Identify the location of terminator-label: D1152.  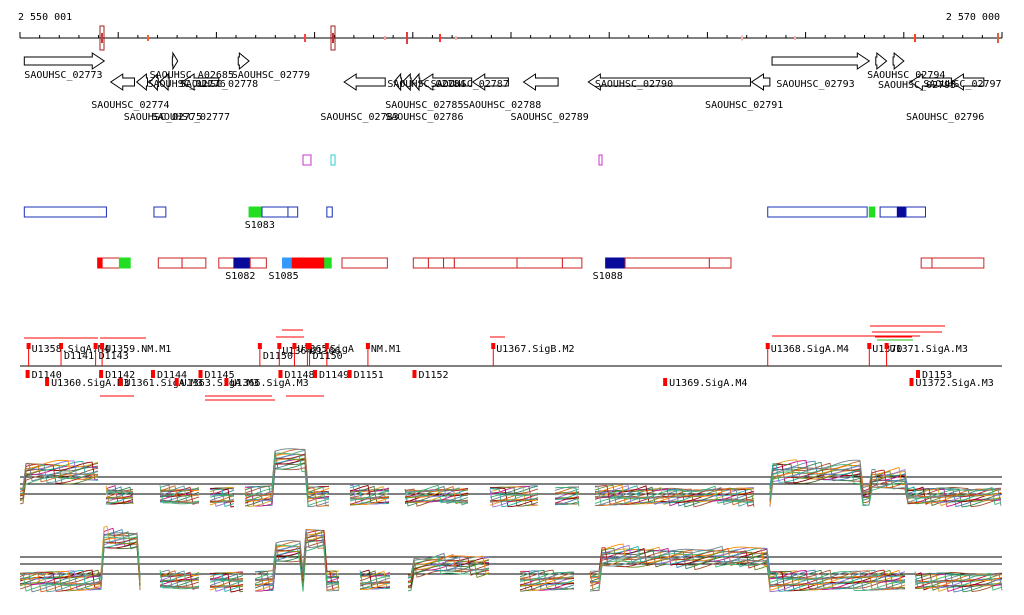
(433, 375).